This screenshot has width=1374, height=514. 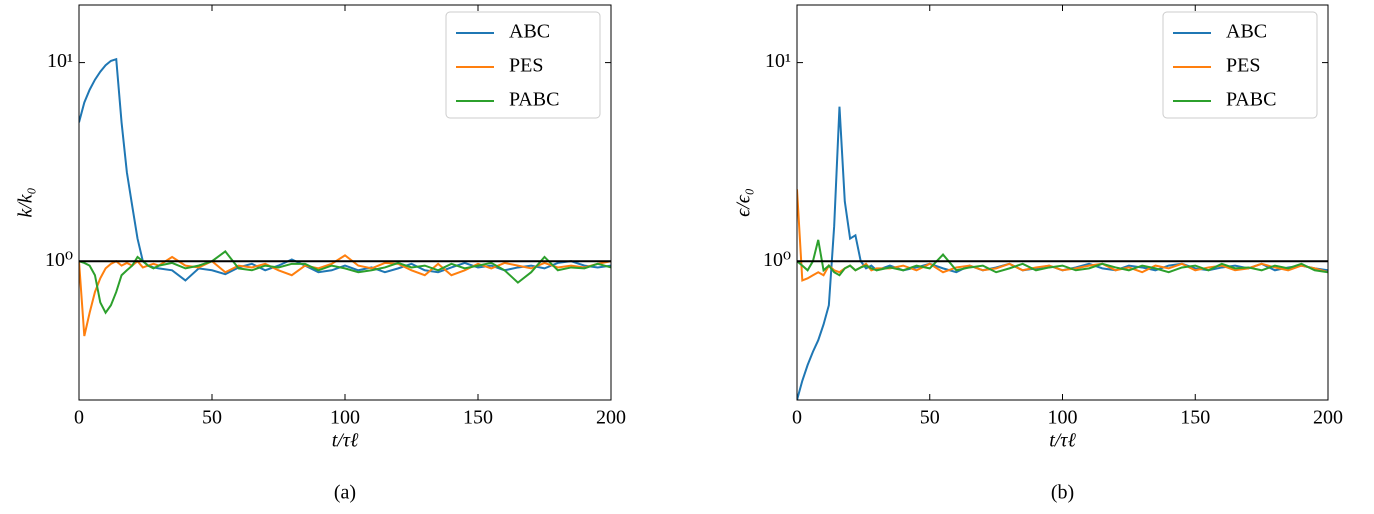 I want to click on y-axis-label: ϵ/ϵ₀, so click(x=744, y=202).